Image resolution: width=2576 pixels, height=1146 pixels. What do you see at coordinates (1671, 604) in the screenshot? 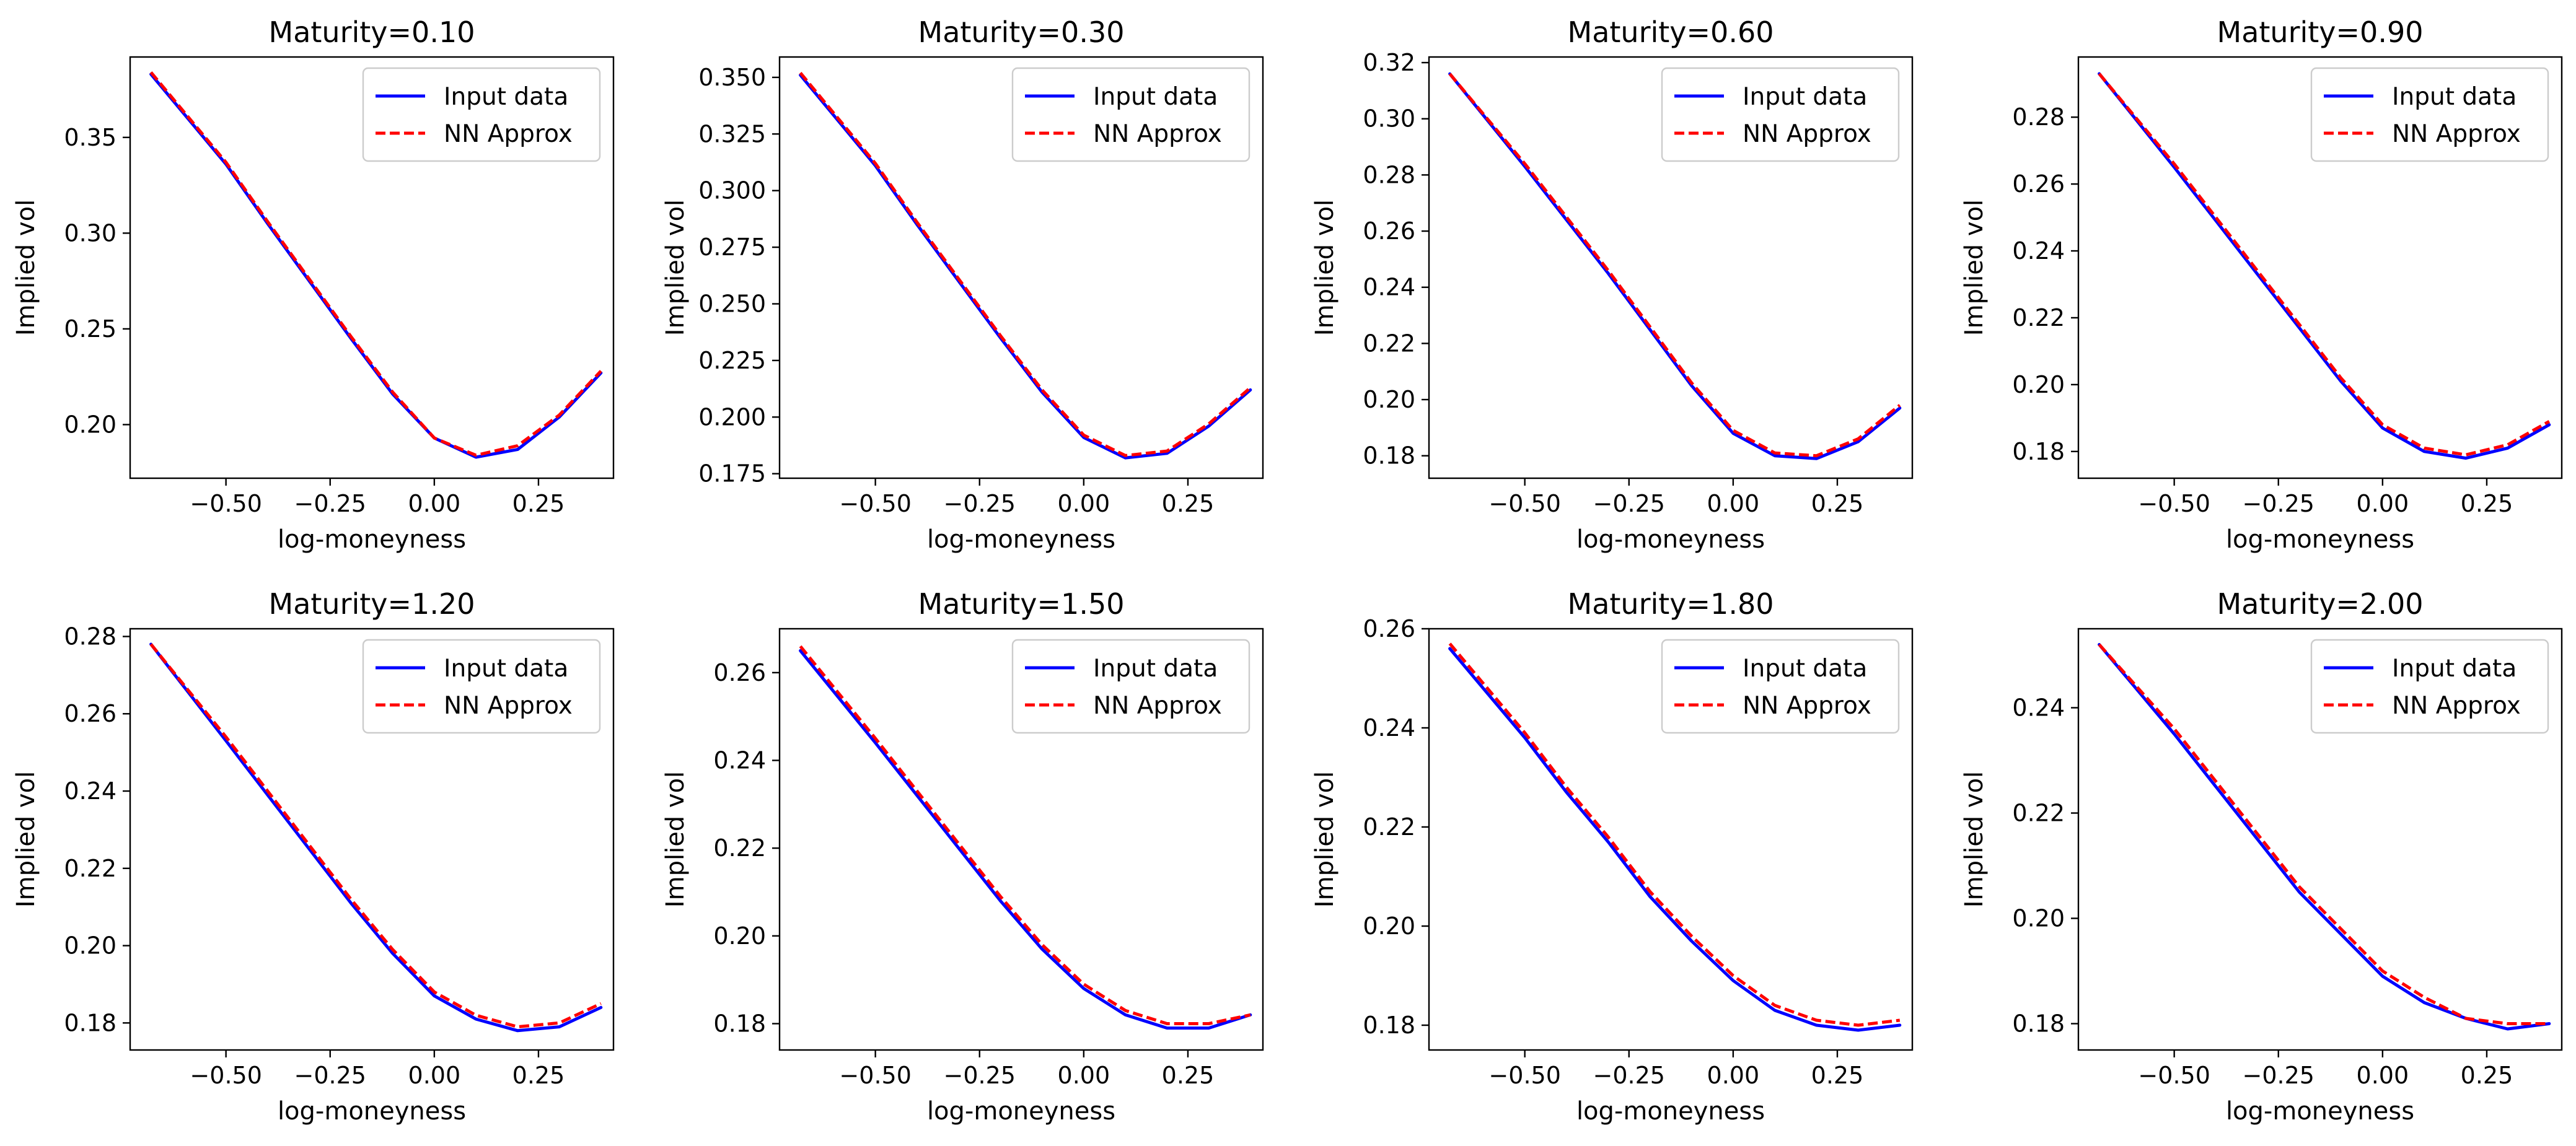
I see `subplot-title: Maturity=1.80` at bounding box center [1671, 604].